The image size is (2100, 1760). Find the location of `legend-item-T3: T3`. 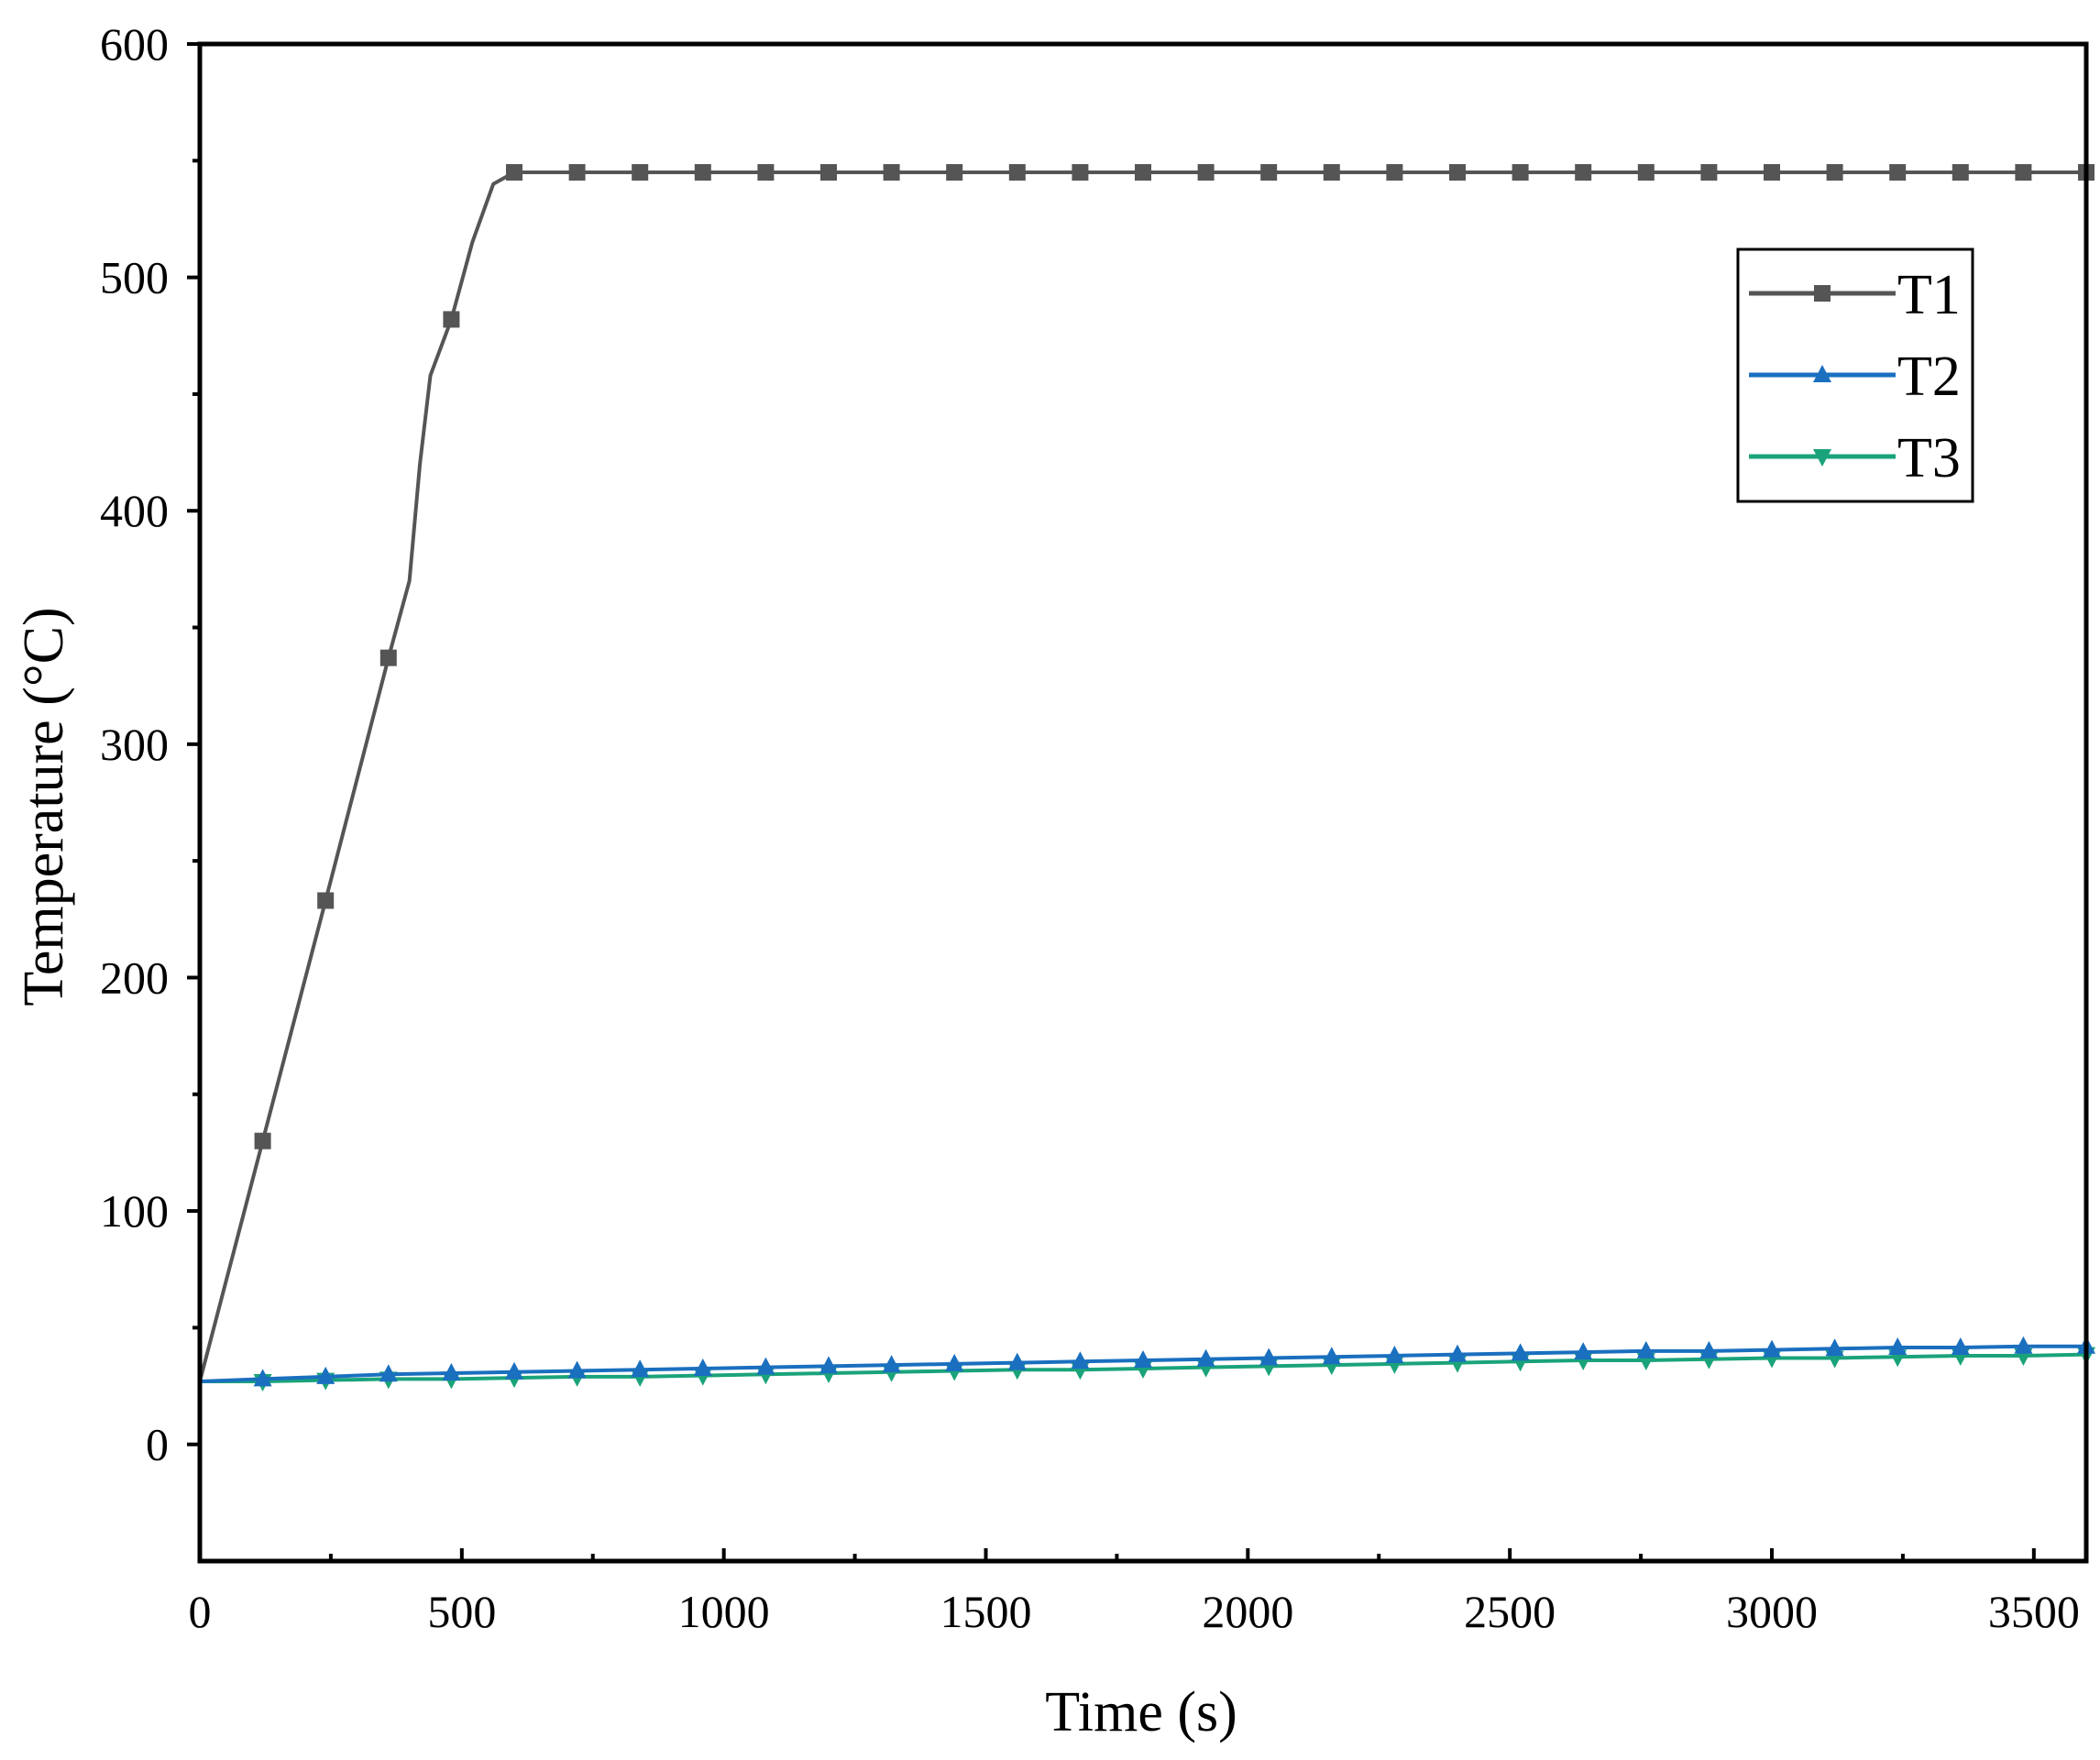

legend-item-T3: T3 is located at coordinates (1855, 458).